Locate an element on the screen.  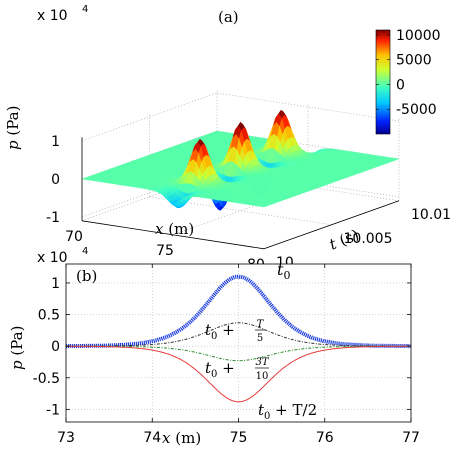
svg-text: t0 is located at coordinates (283, 271).